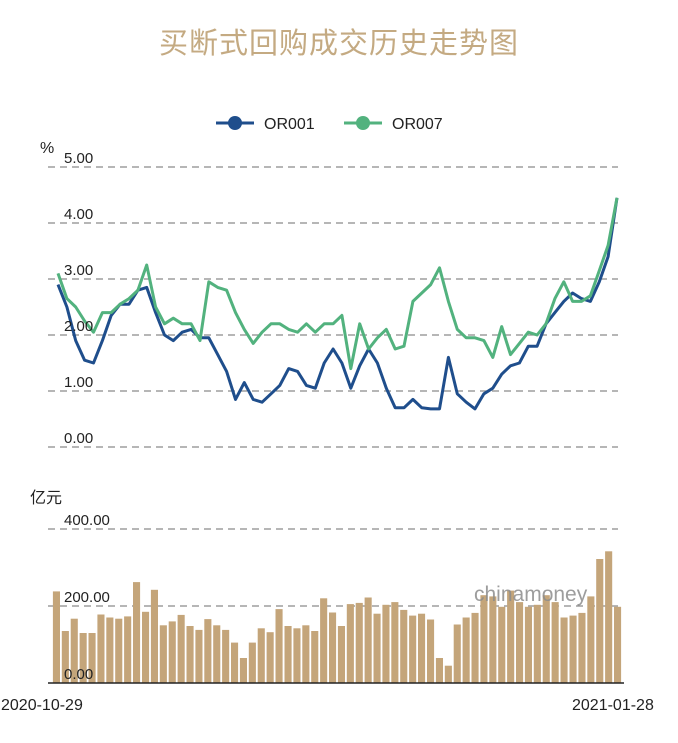  I want to click on legend-item-or001: OR001, so click(265, 124).